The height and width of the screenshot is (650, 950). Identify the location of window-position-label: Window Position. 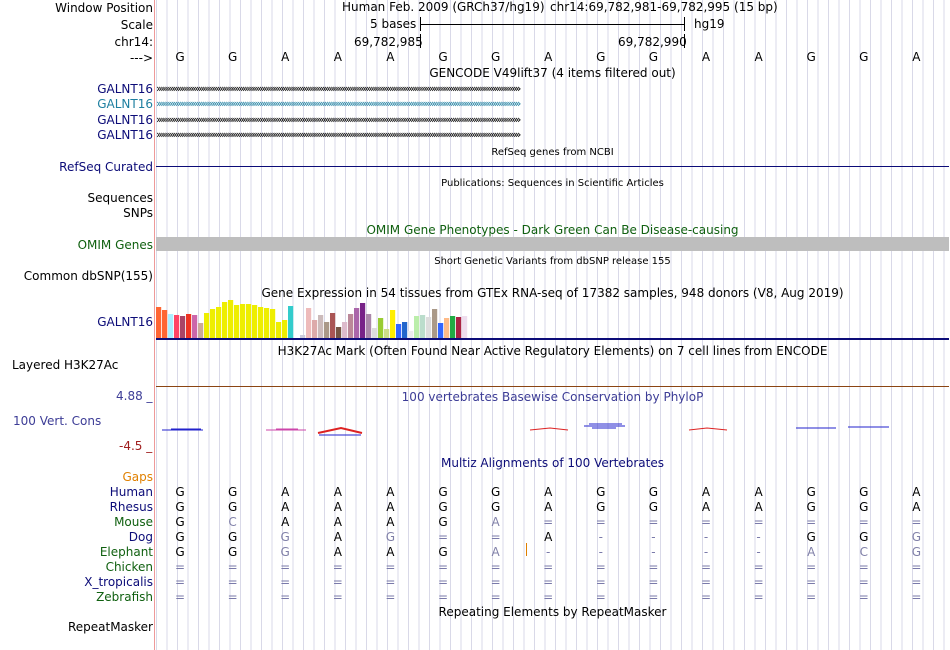
(104, 8).